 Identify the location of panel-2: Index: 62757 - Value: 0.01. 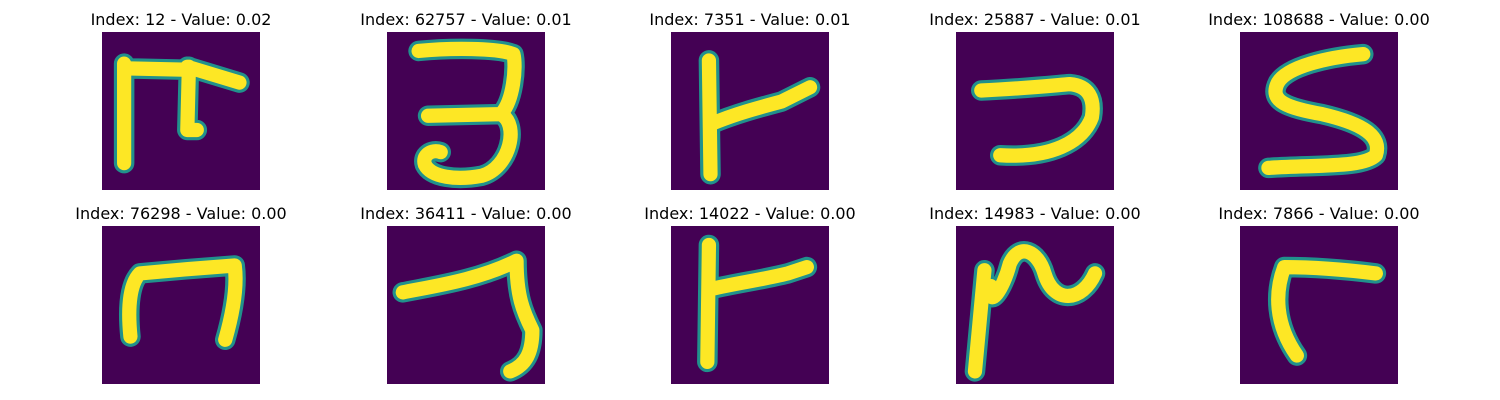
(466, 100).